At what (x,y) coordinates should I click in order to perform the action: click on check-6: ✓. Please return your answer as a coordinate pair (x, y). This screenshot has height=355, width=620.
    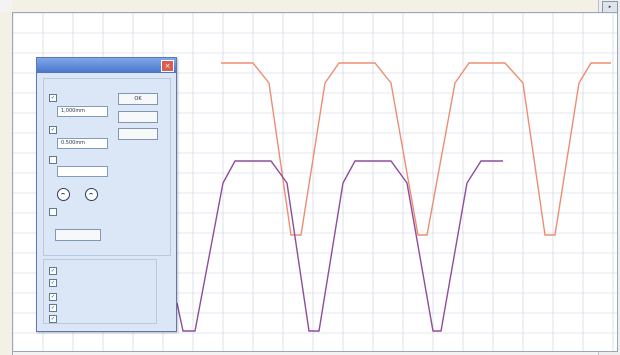
    Looking at the image, I should click on (53, 283).